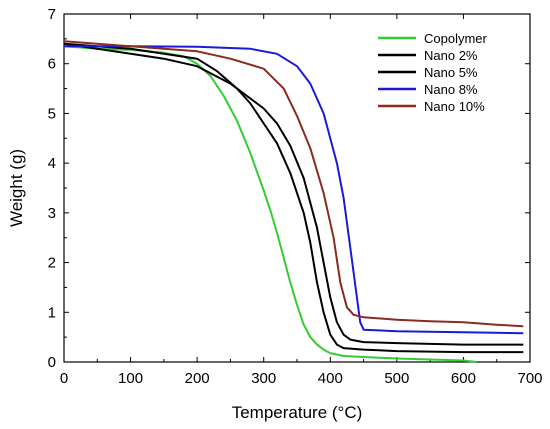 The width and height of the screenshot is (550, 429). What do you see at coordinates (330, 378) in the screenshot?
I see `x-tick-label: 400` at bounding box center [330, 378].